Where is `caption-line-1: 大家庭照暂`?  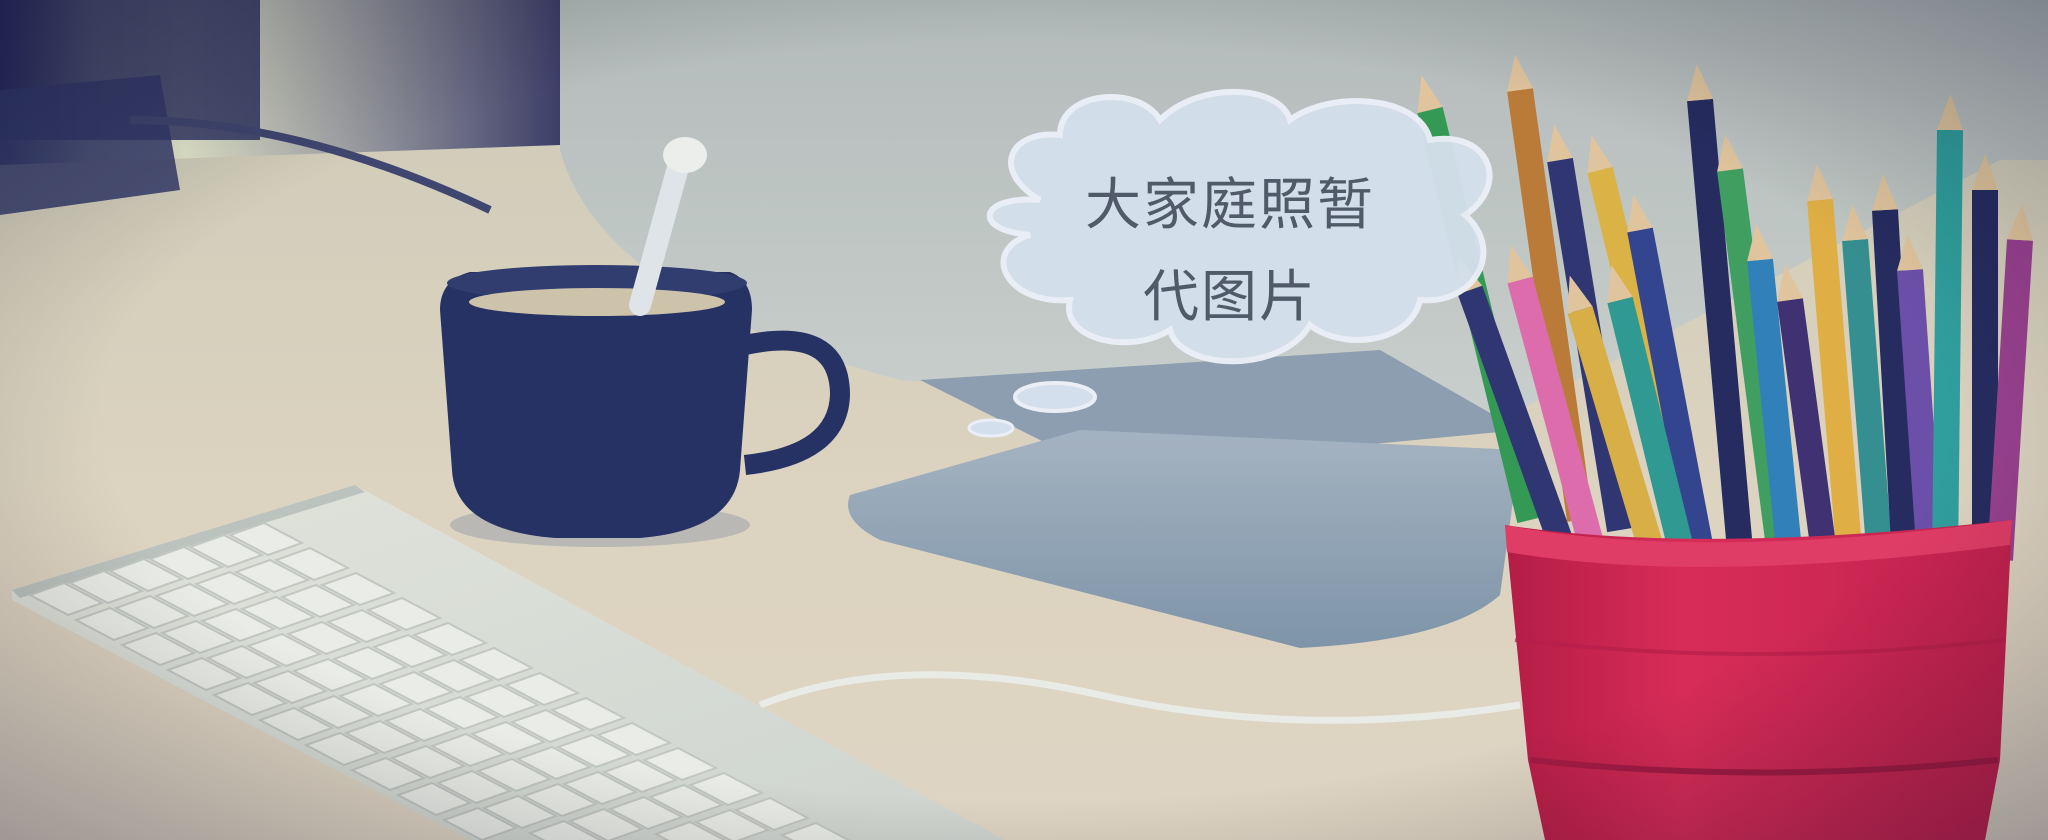 caption-line-1: 大家庭照暂 is located at coordinates (1230, 205).